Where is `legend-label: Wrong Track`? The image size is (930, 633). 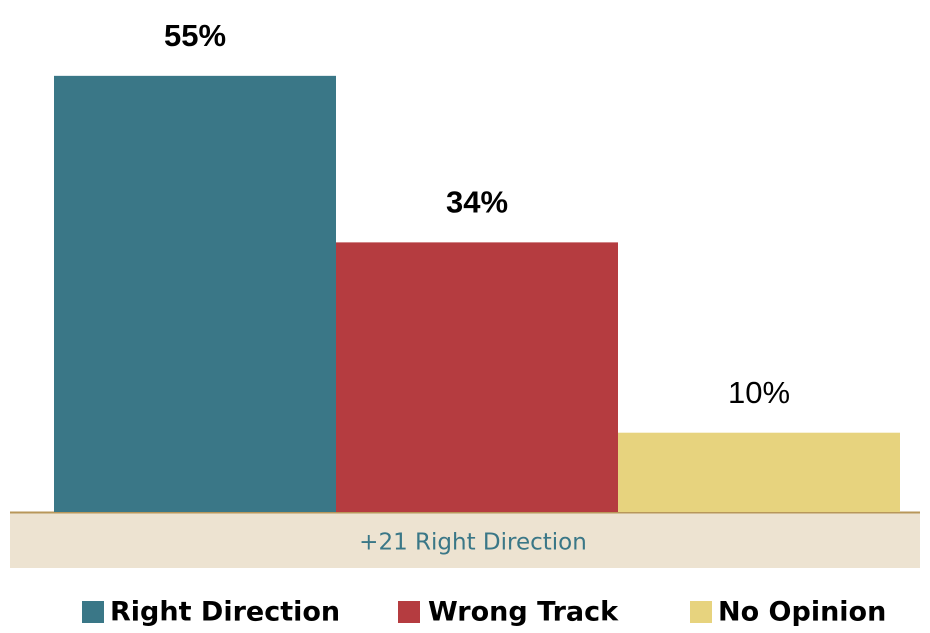 legend-label: Wrong Track is located at coordinates (523, 612).